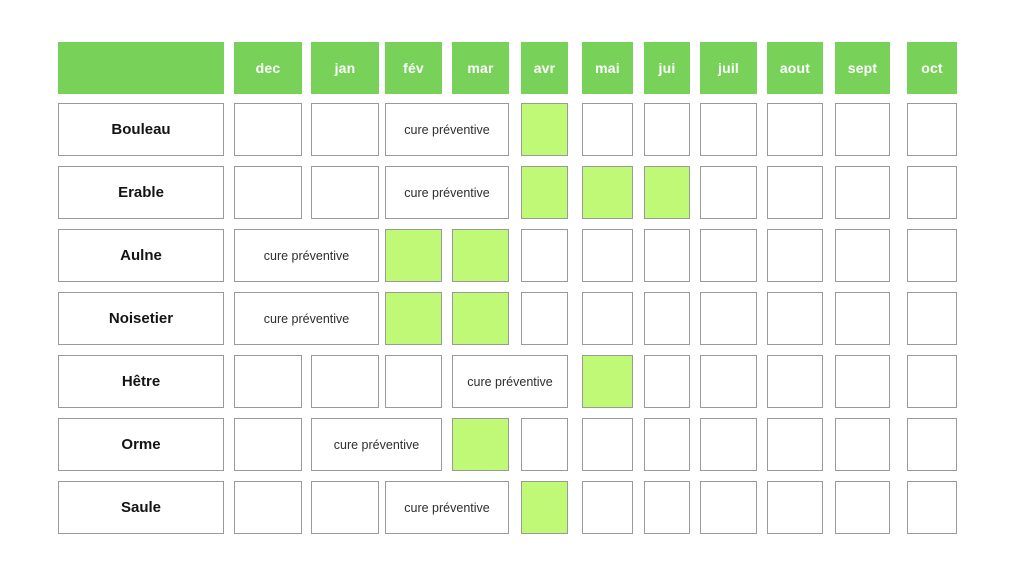  Describe the element at coordinates (413, 68) in the screenshot. I see `month-header-2: fév` at that location.